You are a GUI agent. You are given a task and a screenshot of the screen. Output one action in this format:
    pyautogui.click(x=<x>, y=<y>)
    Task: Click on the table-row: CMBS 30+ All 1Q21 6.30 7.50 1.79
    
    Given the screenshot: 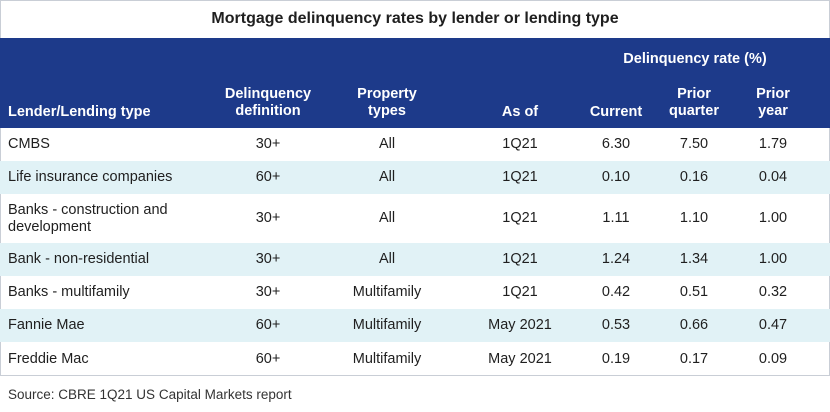 What is the action you would take?
    pyautogui.click(x=415, y=144)
    